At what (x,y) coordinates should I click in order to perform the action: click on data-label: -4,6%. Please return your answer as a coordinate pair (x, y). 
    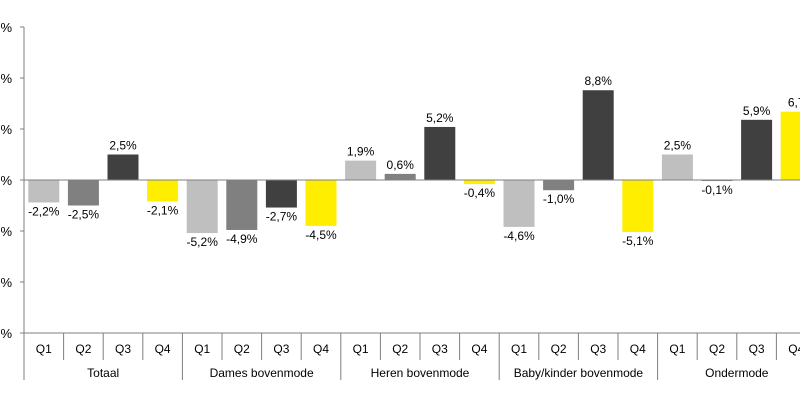
    Looking at the image, I should click on (519, 236).